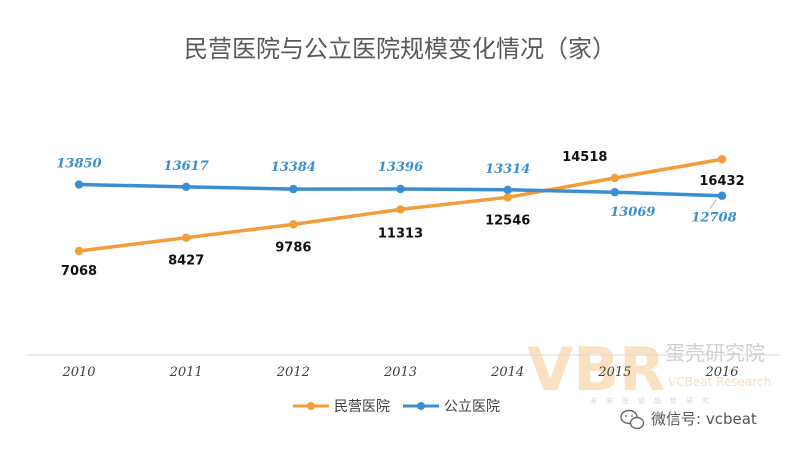  What do you see at coordinates (654, 400) in the screenshot?
I see `watermark-tagline: 未来医健趋势研究` at bounding box center [654, 400].